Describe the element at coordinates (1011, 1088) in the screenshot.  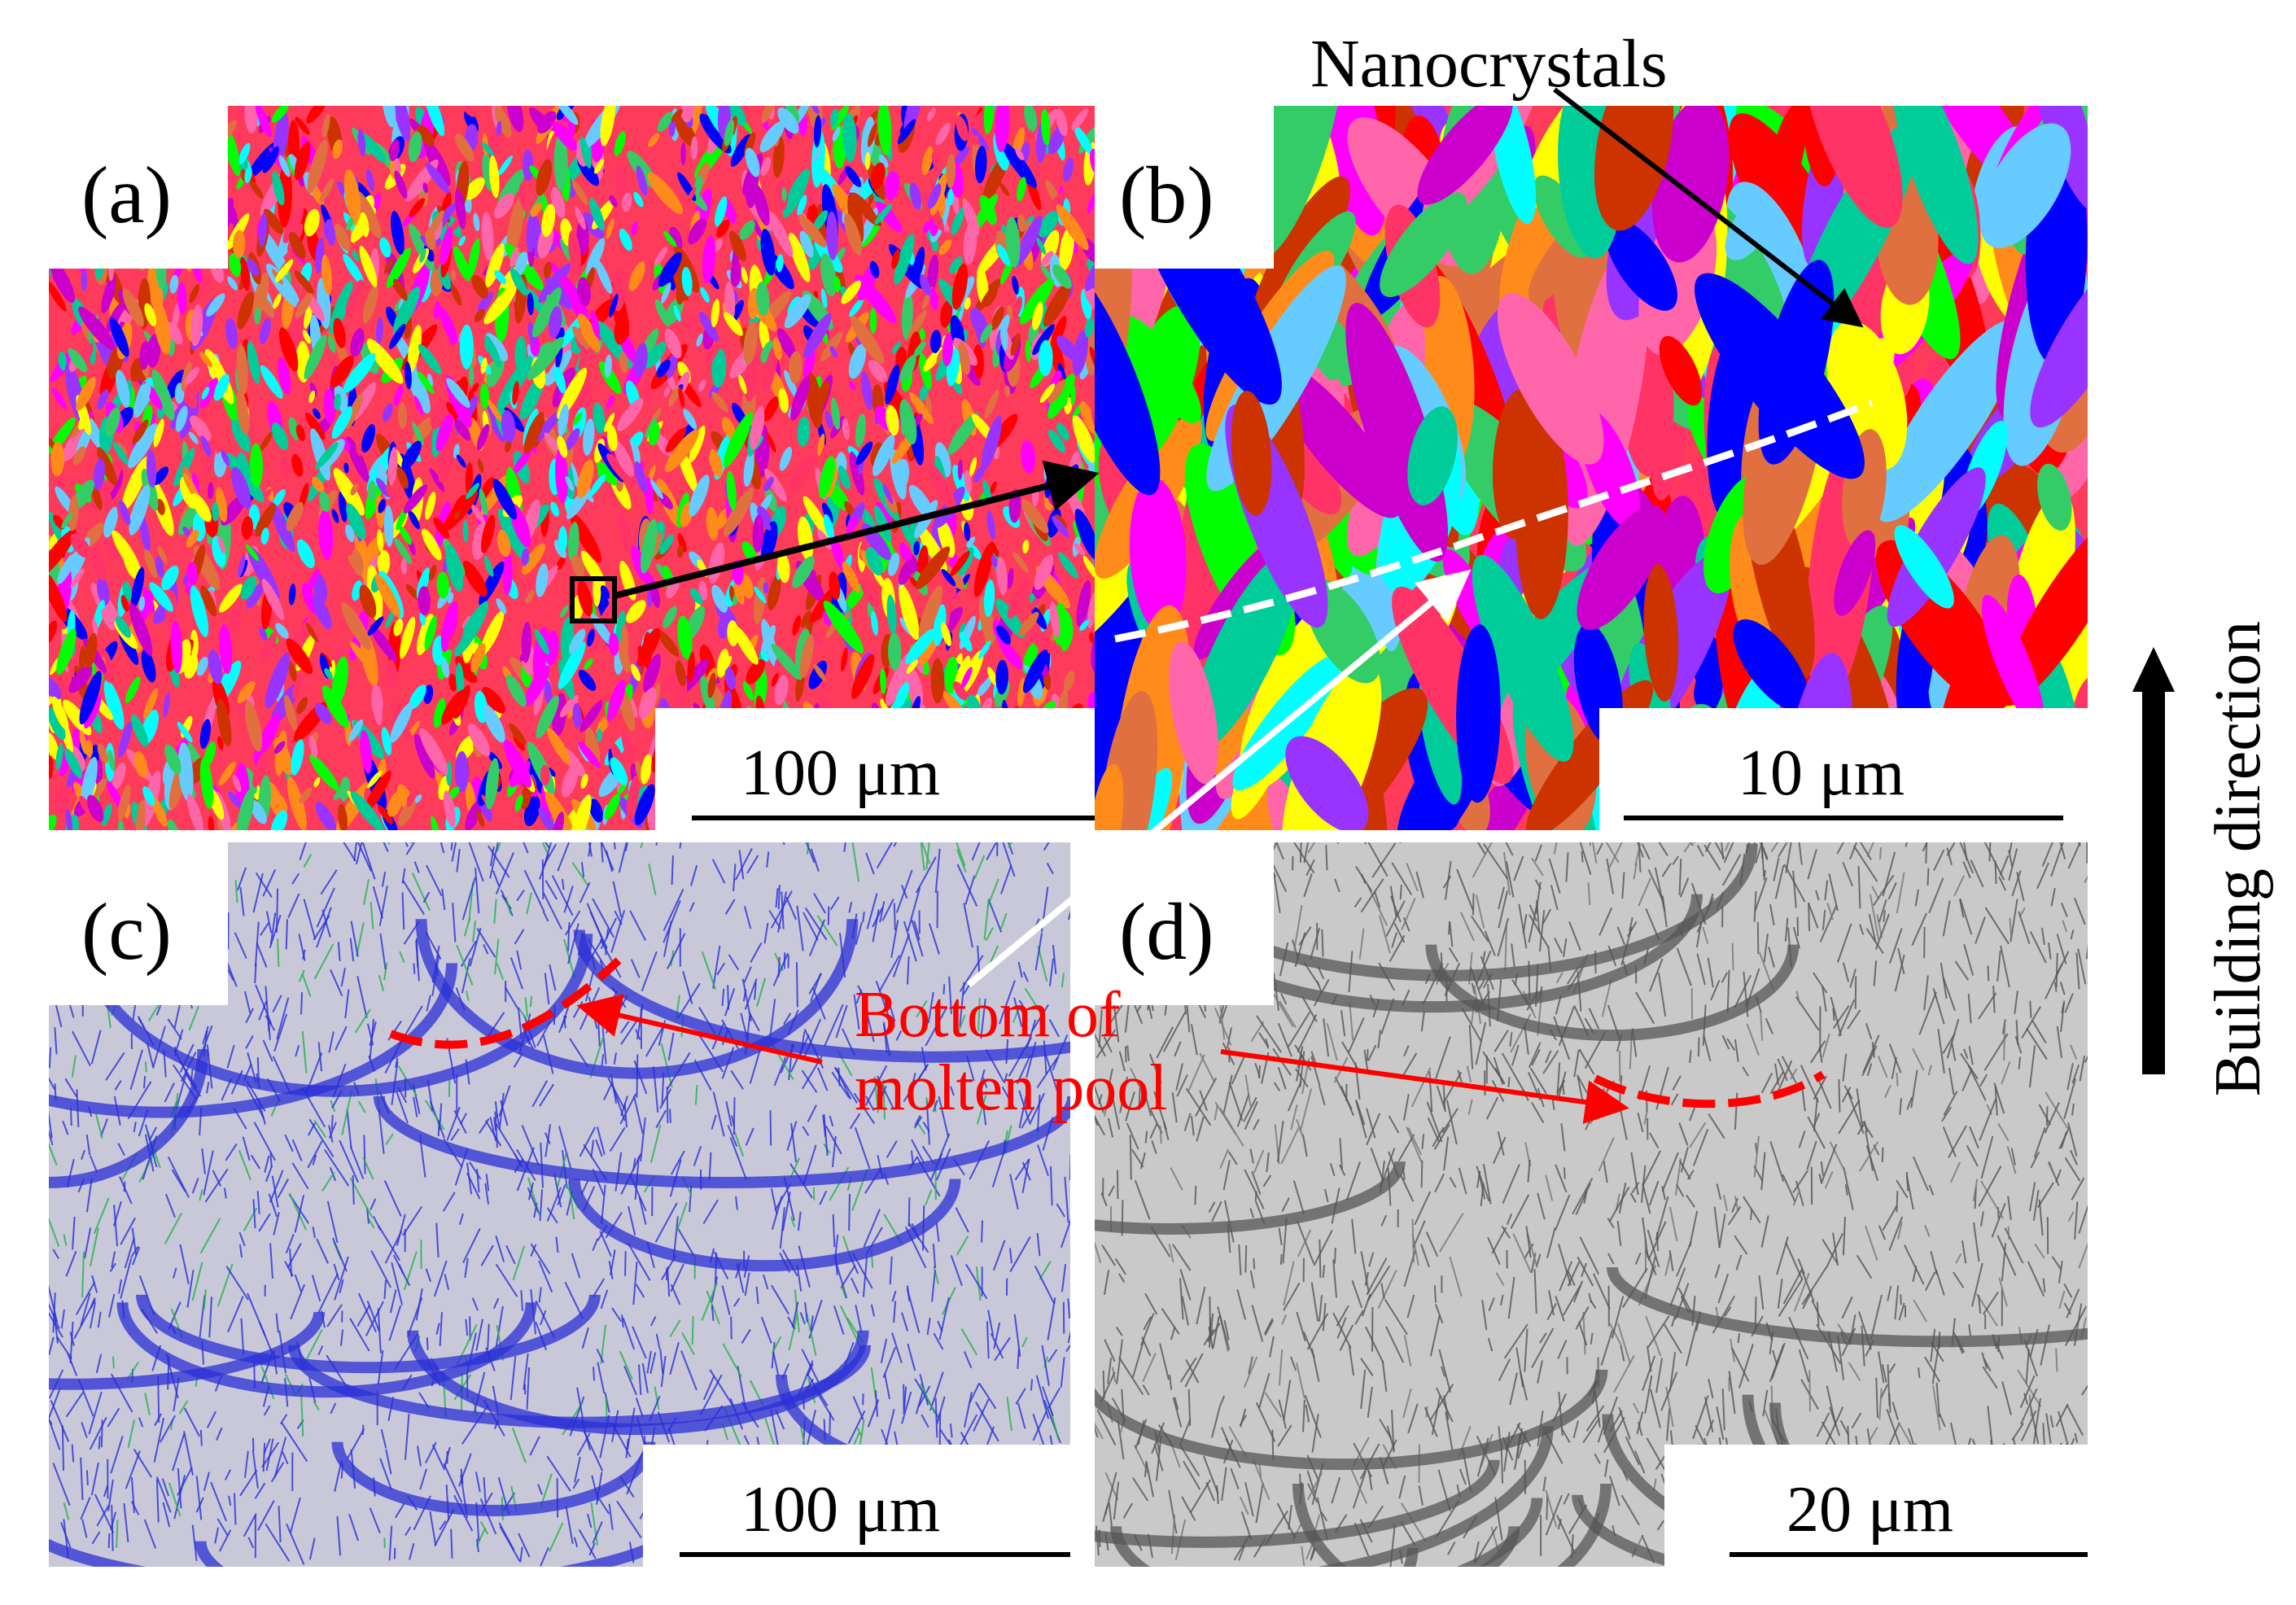
I see `molten-pool-label-line2: molten pool` at that location.